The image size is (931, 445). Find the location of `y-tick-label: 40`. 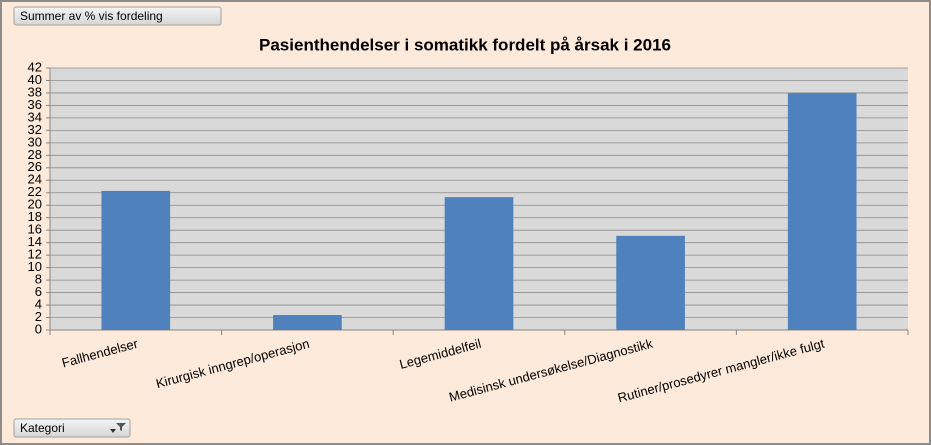

y-tick-label: 40 is located at coordinates (35, 79).